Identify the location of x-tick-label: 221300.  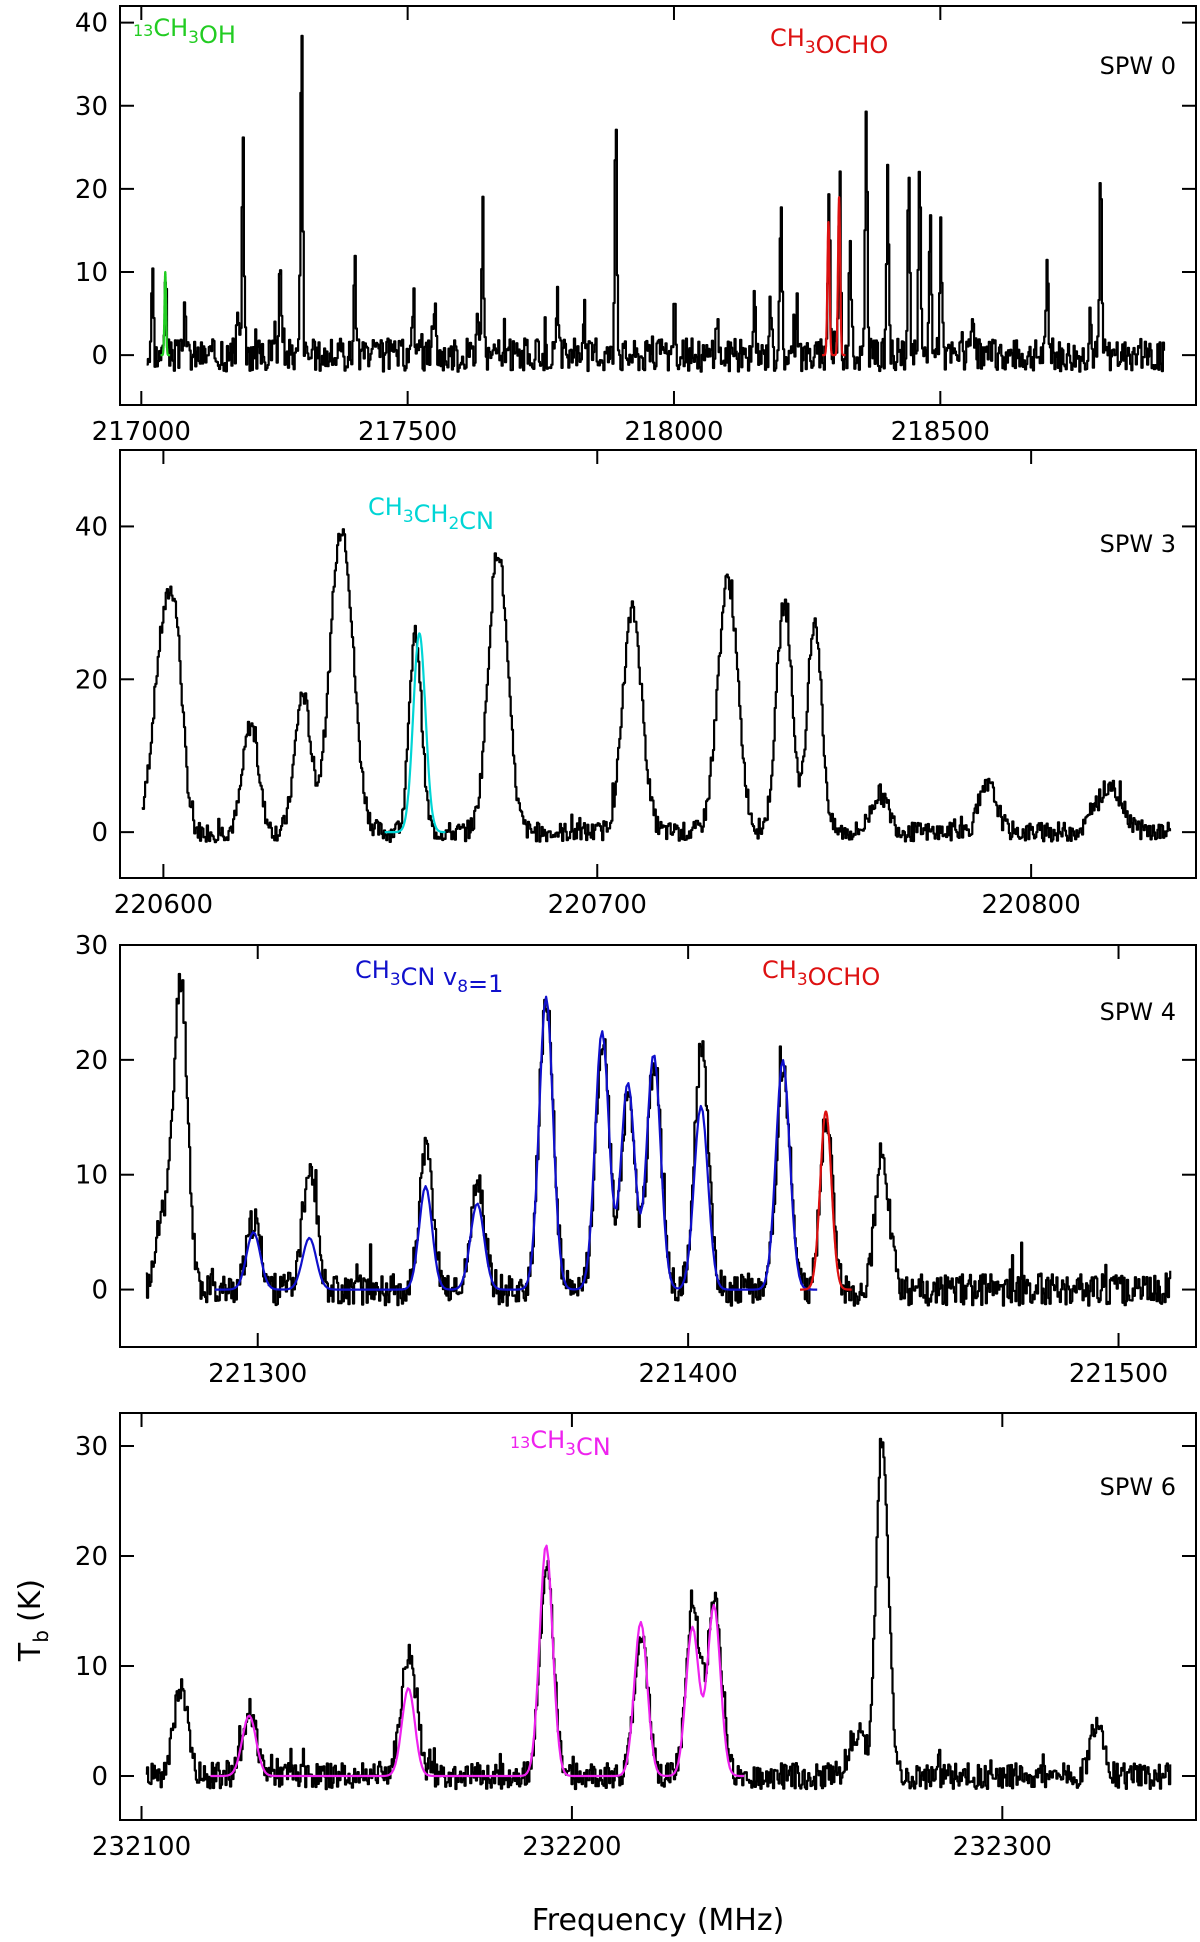
(257, 1374).